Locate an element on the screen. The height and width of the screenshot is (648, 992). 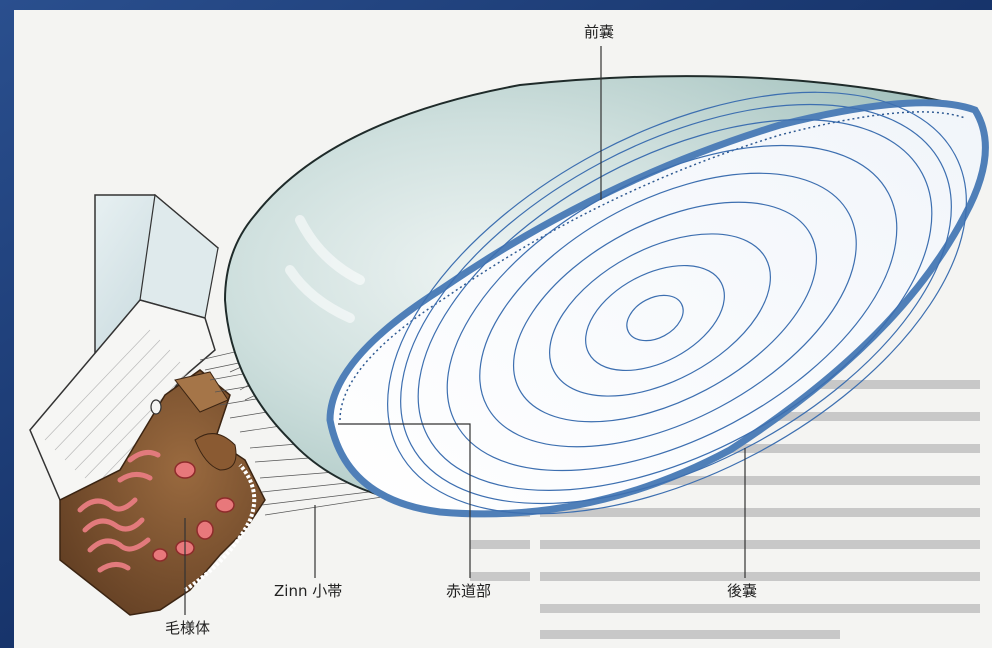
ciliary-body is located at coordinates (162, 492).